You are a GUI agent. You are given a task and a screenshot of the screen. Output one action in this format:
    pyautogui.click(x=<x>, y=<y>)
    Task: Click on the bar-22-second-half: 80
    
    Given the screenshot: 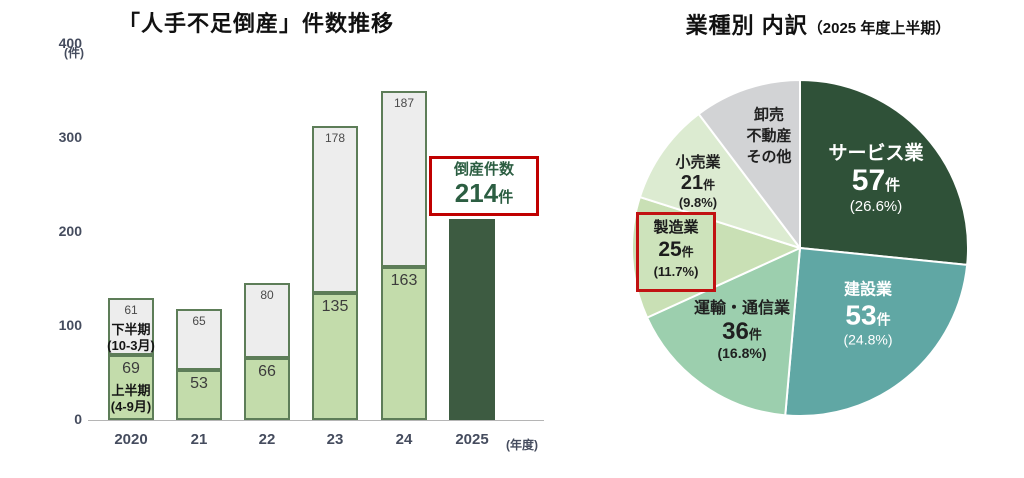 What is the action you would take?
    pyautogui.click(x=267, y=320)
    